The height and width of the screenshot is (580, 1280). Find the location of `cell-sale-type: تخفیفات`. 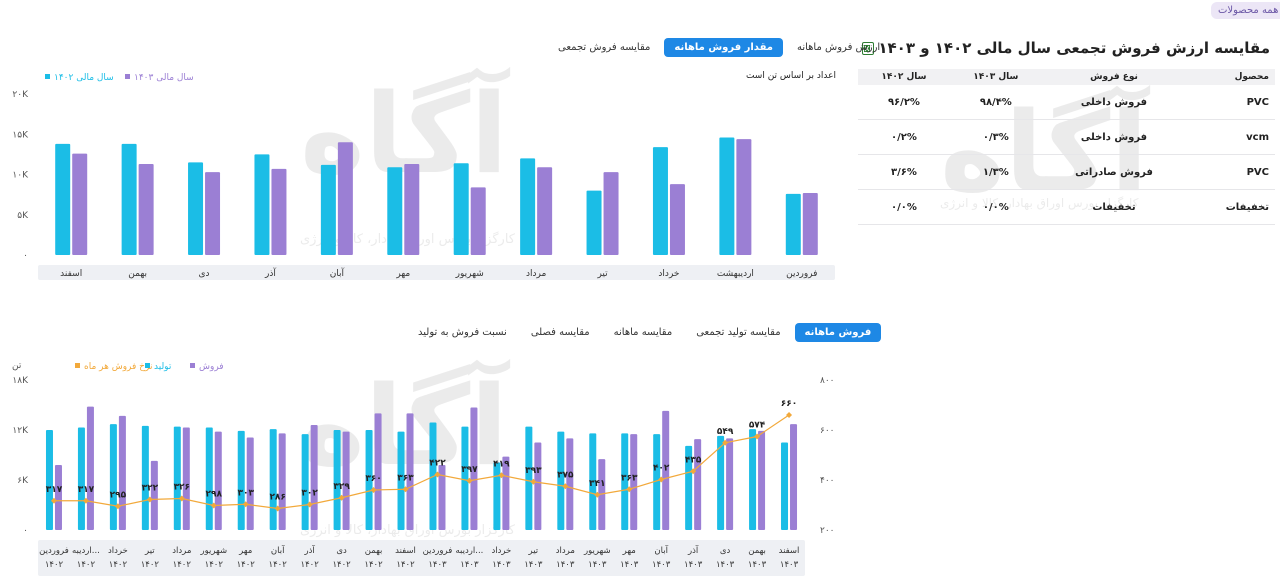

cell-sale-type: تخفیفات is located at coordinates (1114, 207).